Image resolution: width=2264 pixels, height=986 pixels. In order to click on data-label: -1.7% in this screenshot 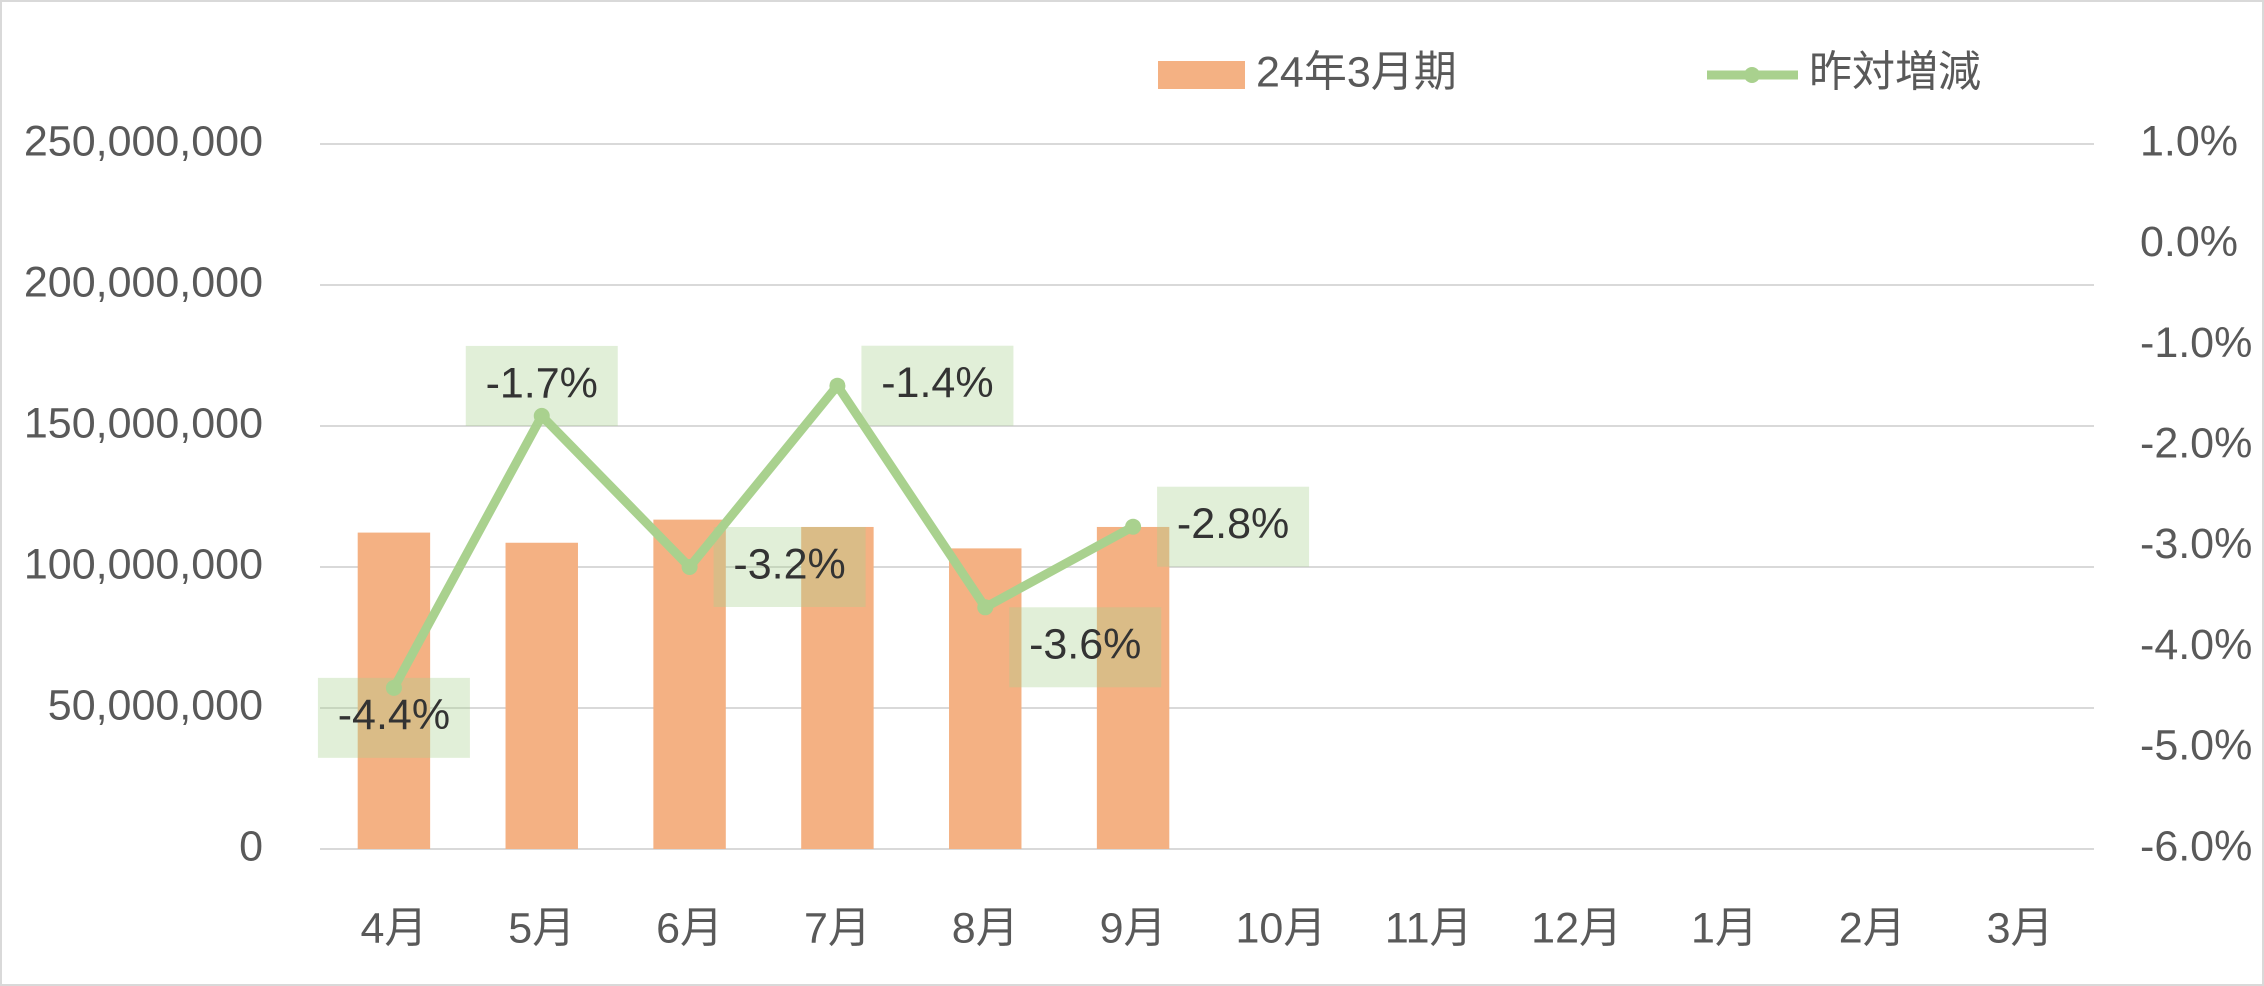, I will do `click(542, 383)`.